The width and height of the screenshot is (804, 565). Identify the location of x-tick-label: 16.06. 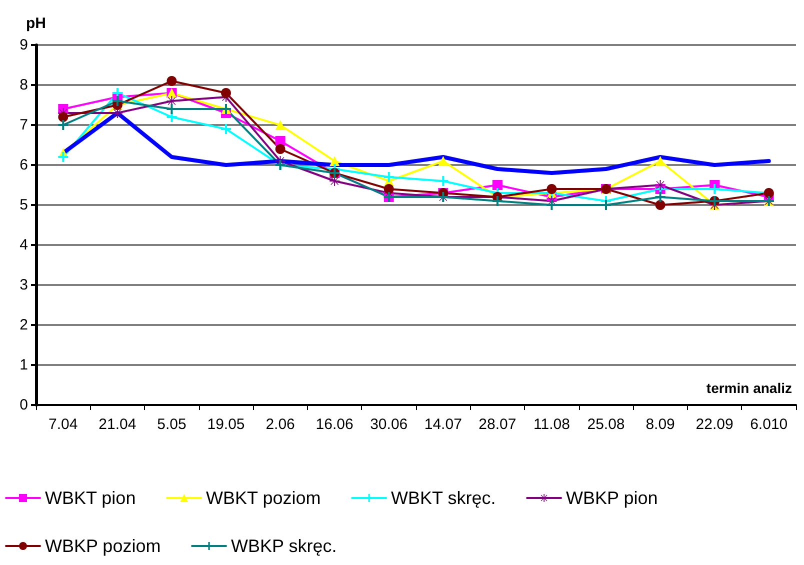
(335, 424).